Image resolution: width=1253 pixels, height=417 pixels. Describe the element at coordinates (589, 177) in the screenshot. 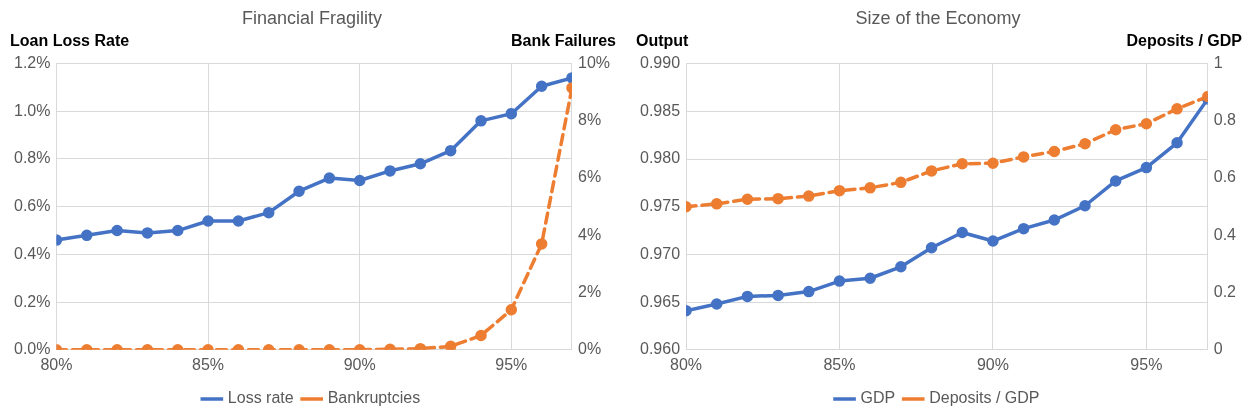

I see `y2-tick-label: 6%` at that location.